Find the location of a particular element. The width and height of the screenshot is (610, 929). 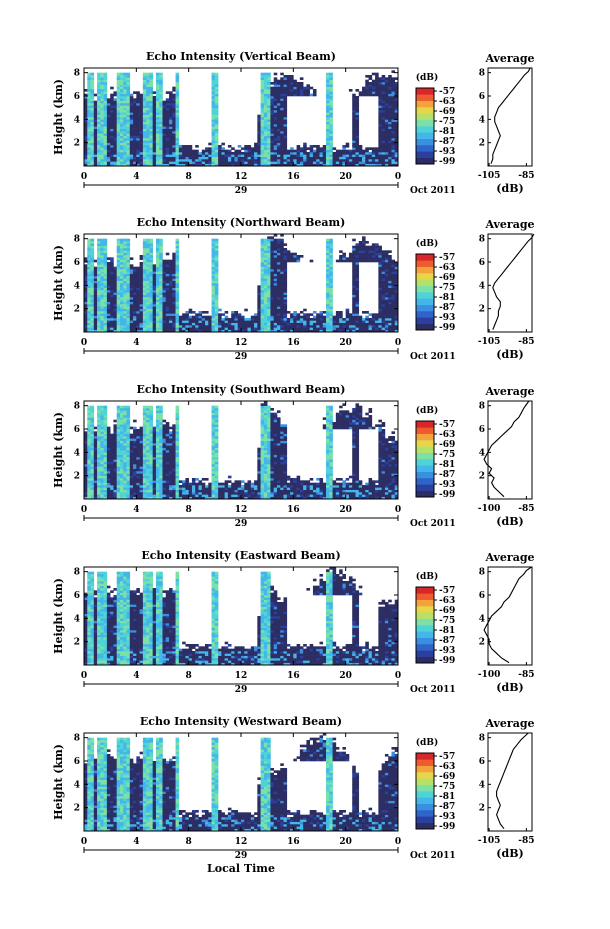

average-profile: Average 2 4 6 8 -100 -85(dB) is located at coordinates (506, 622).